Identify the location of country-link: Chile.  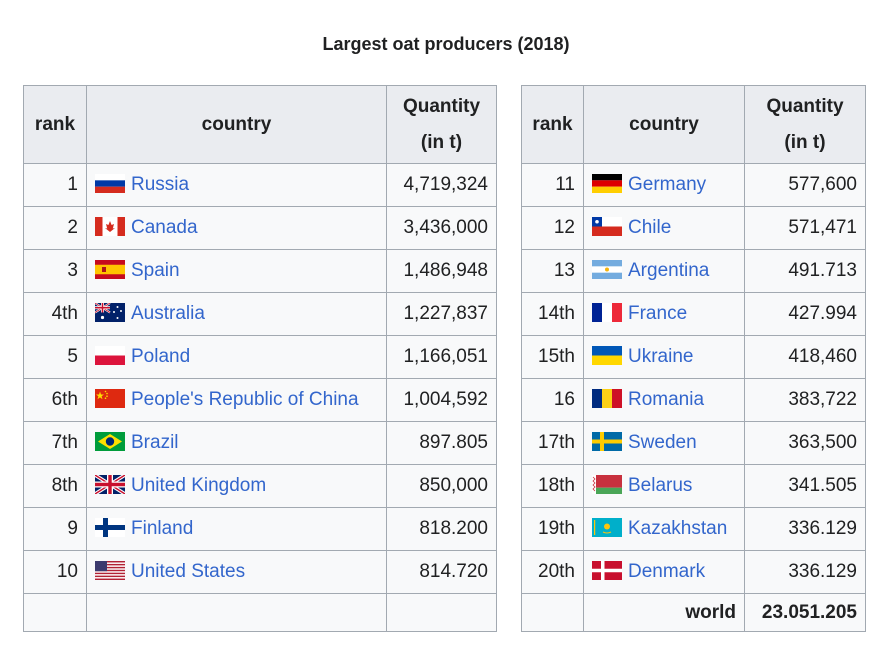
(650, 227).